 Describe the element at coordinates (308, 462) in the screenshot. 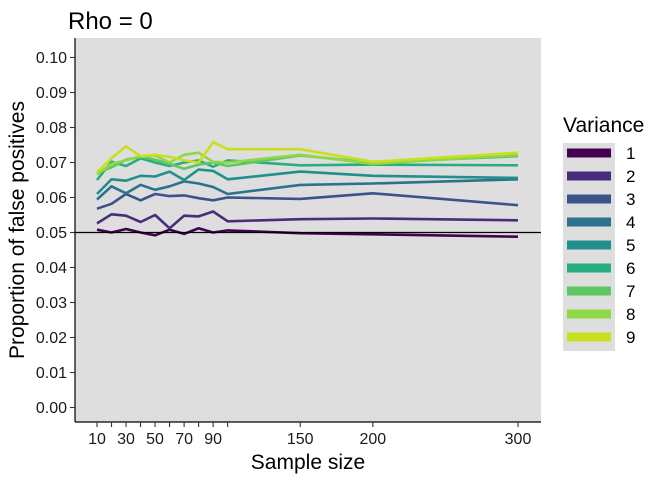

I see `x-axis-title: Sample size` at that location.